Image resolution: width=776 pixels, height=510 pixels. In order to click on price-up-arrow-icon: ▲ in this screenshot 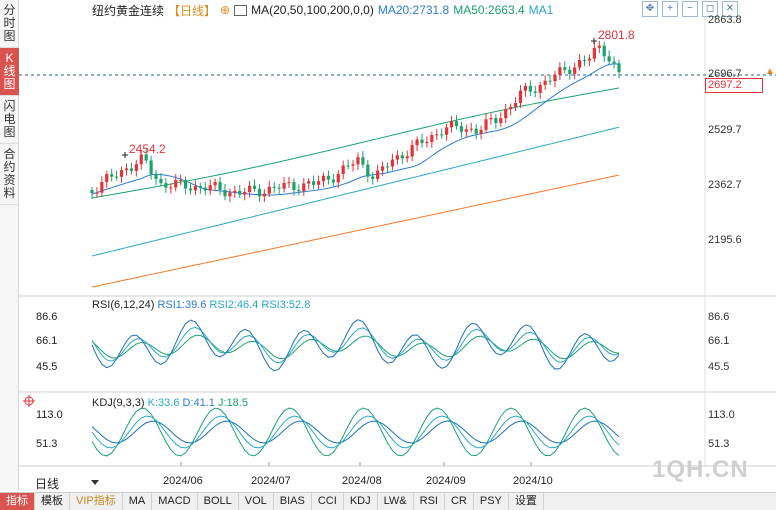, I will do `click(770, 71)`.